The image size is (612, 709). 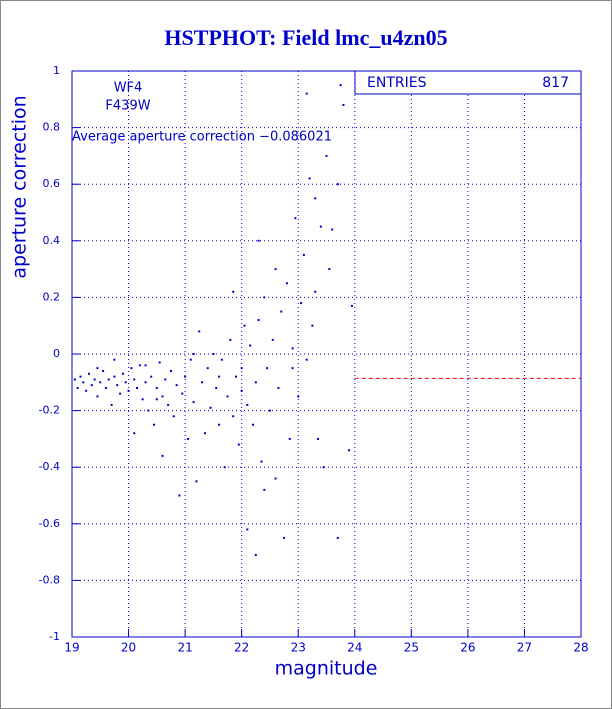 What do you see at coordinates (524, 648) in the screenshot?
I see `x-tick-label: 27` at bounding box center [524, 648].